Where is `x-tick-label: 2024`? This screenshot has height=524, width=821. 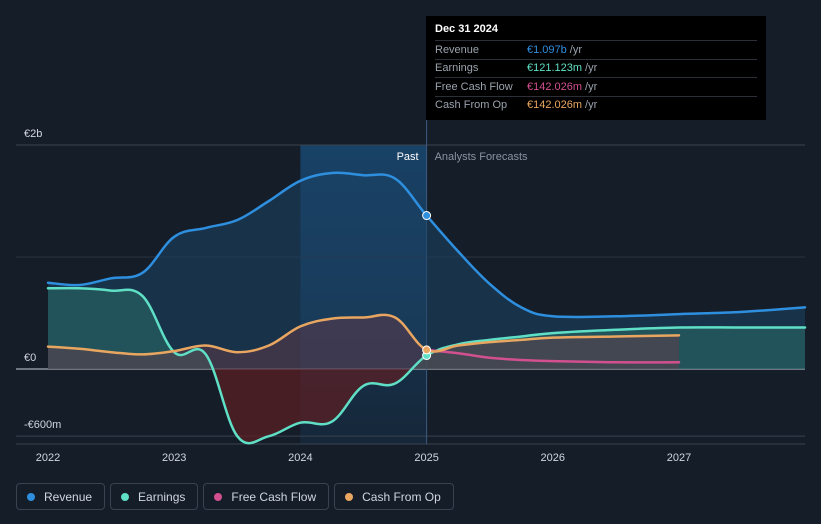 x-tick-label: 2024 is located at coordinates (300, 458).